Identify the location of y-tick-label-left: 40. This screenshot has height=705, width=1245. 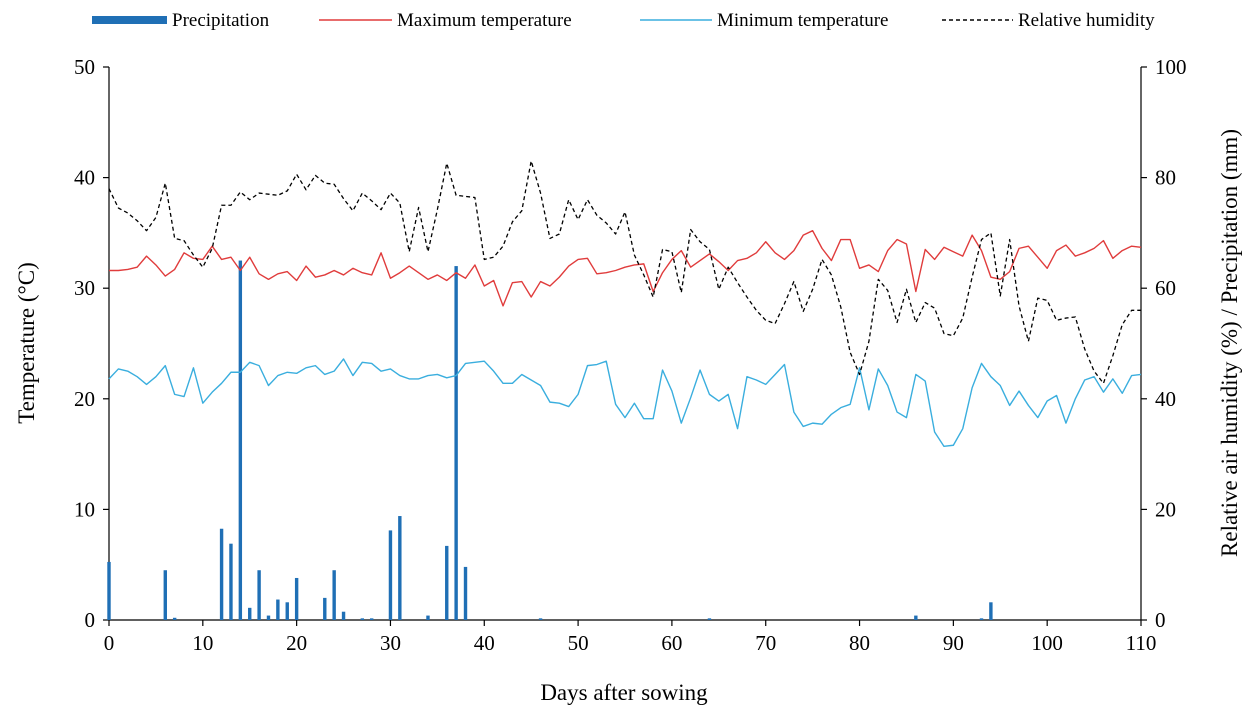
(84, 178).